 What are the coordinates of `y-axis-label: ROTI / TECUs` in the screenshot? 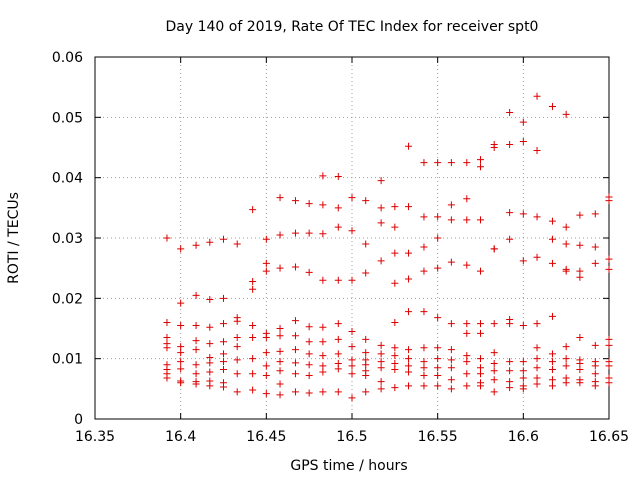 It's located at (14, 238).